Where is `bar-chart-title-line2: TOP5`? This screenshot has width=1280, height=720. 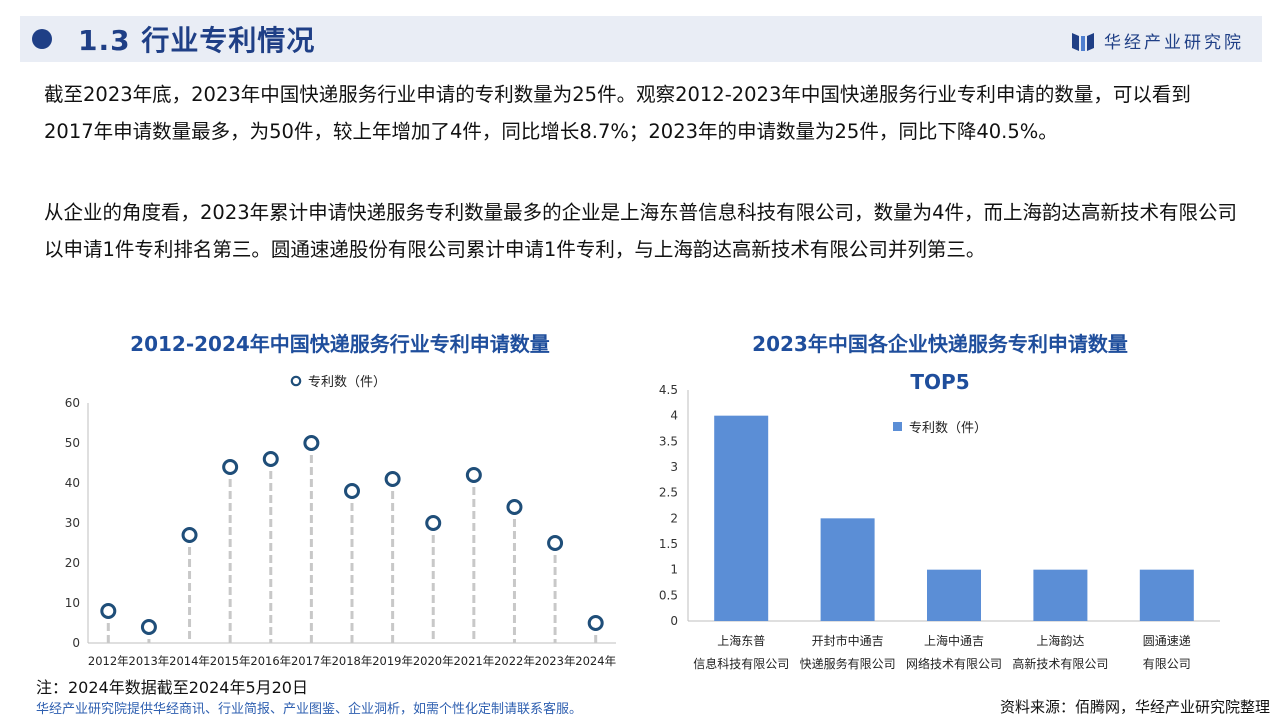
bar-chart-title-line2: TOP5 is located at coordinates (940, 382).